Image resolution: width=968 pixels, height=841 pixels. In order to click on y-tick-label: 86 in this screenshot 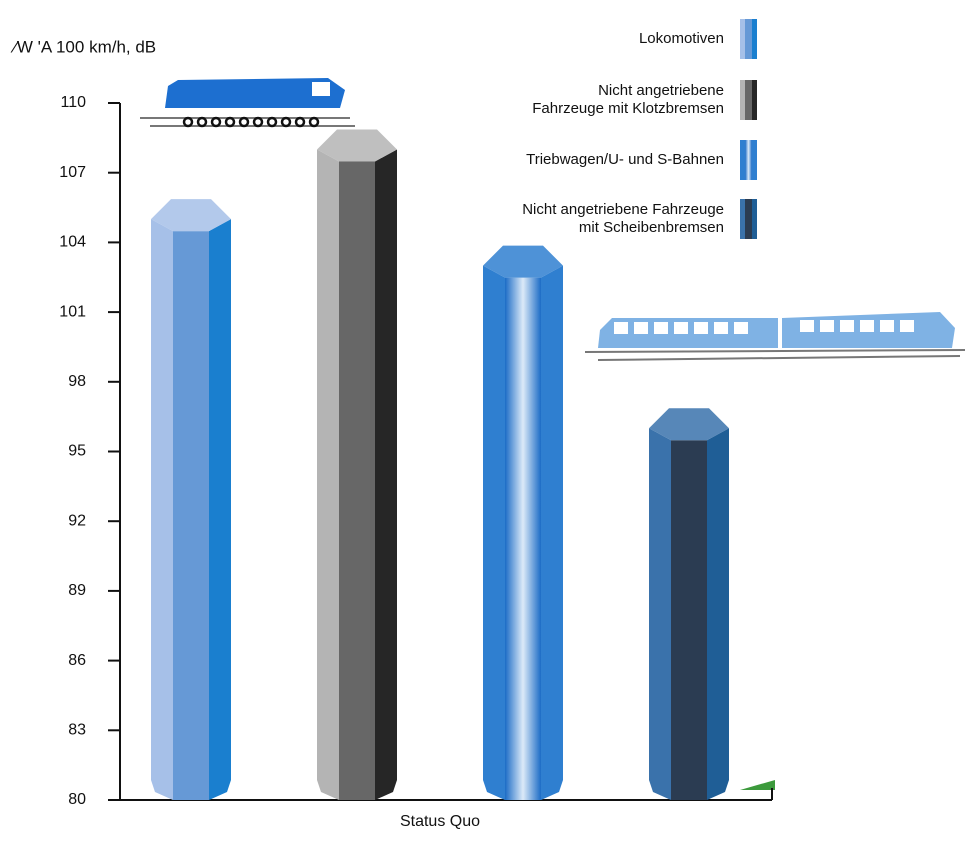, I will do `click(77, 660)`.